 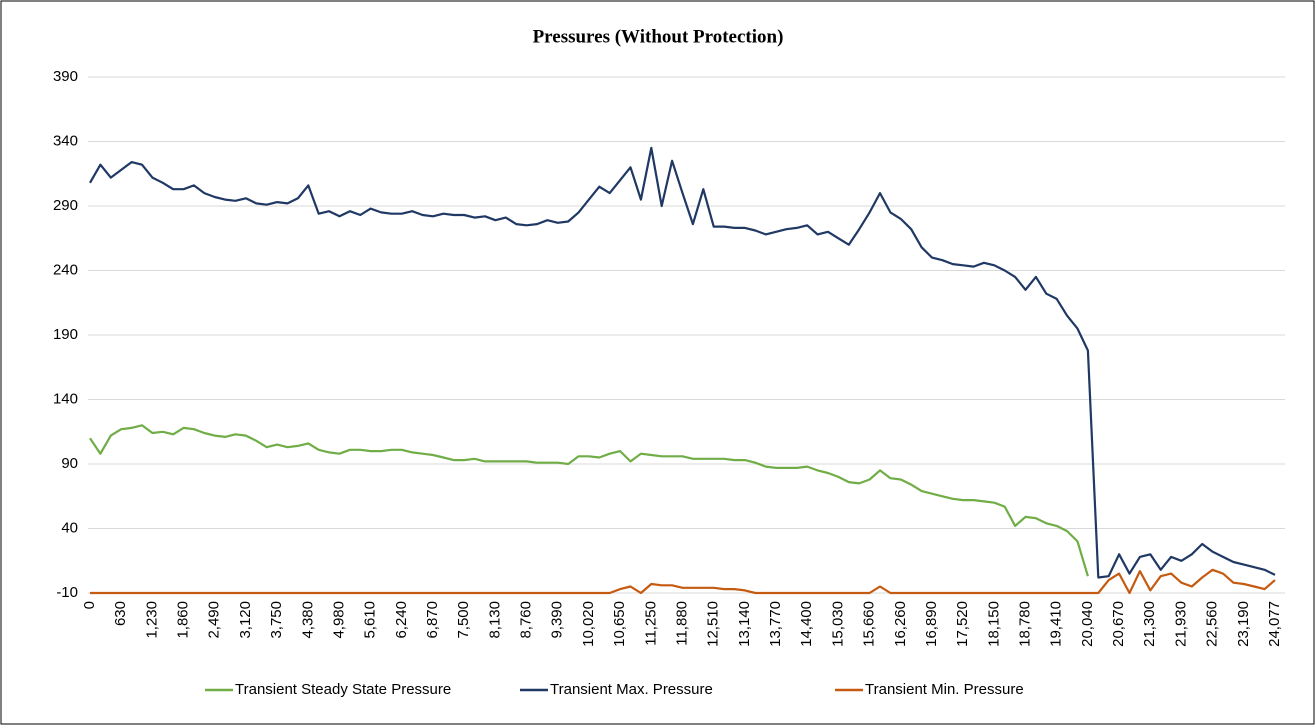 What do you see at coordinates (650, 623) in the screenshot?
I see `x-tick-label: 11,250` at bounding box center [650, 623].